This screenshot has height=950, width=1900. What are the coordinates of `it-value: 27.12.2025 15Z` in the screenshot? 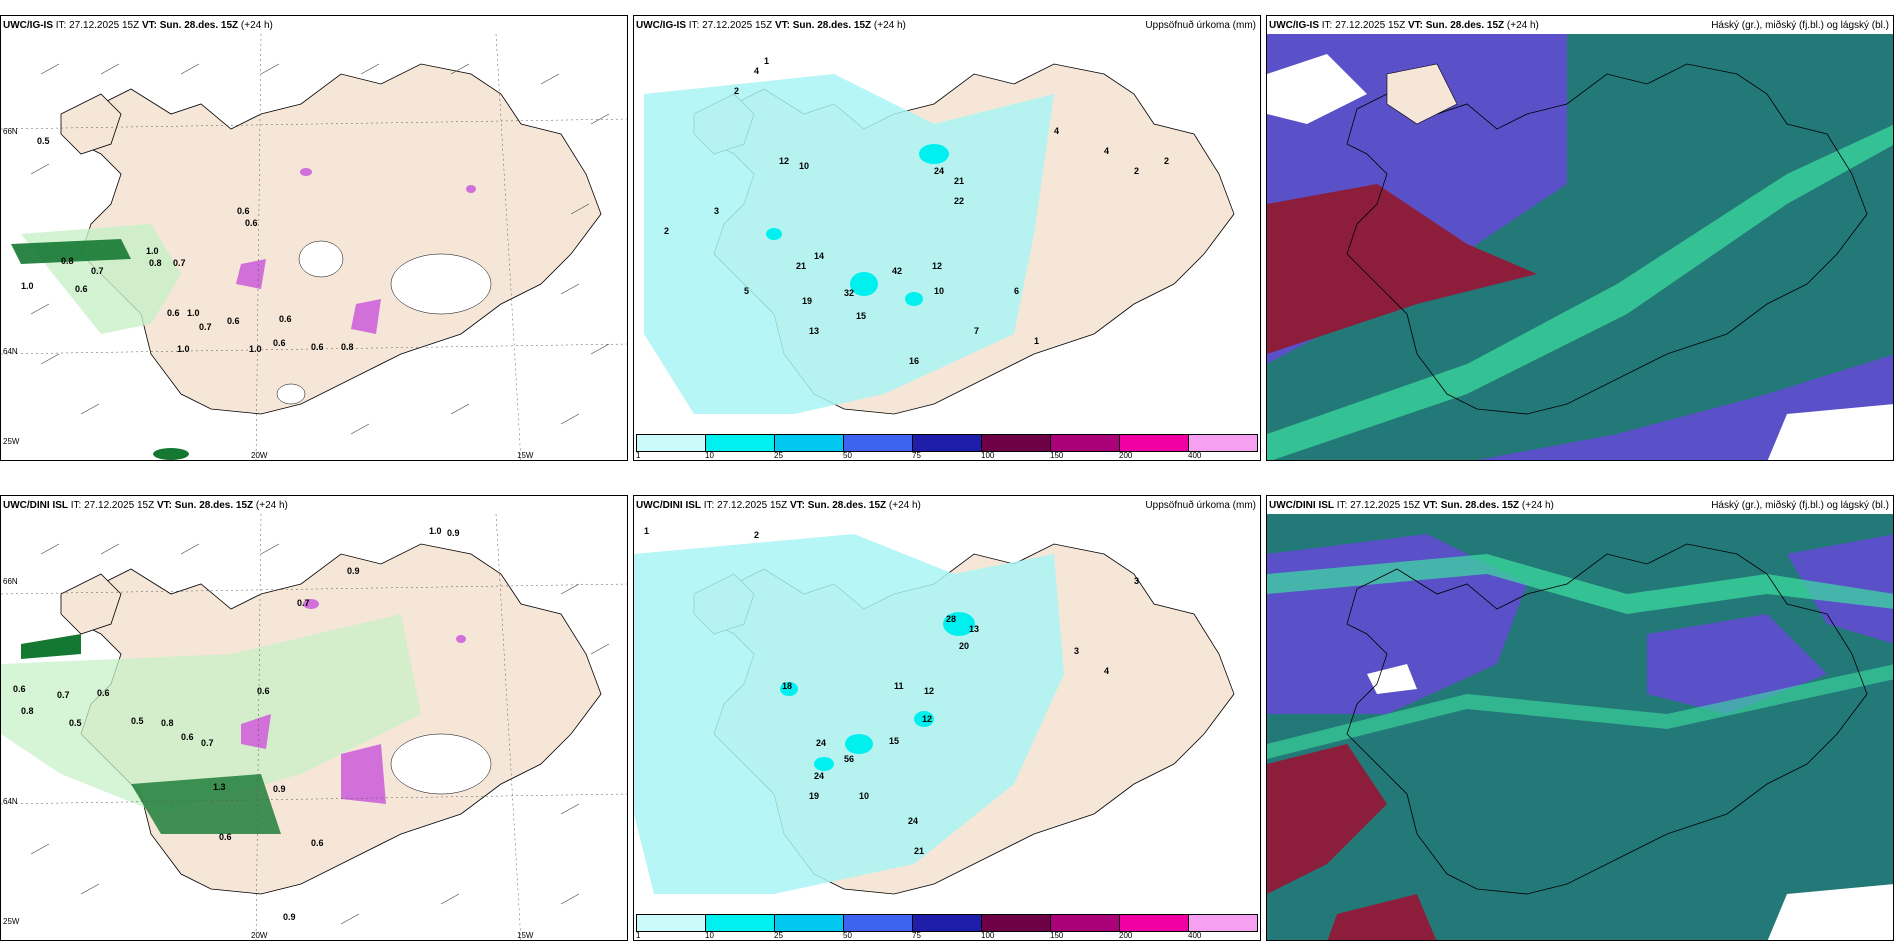 It's located at (104, 25).